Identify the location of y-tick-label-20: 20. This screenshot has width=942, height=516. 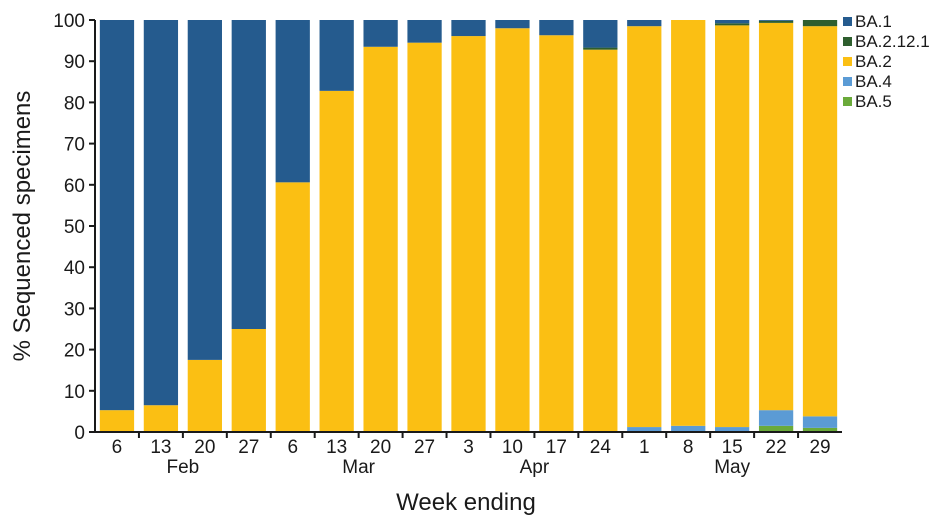
(74, 351).